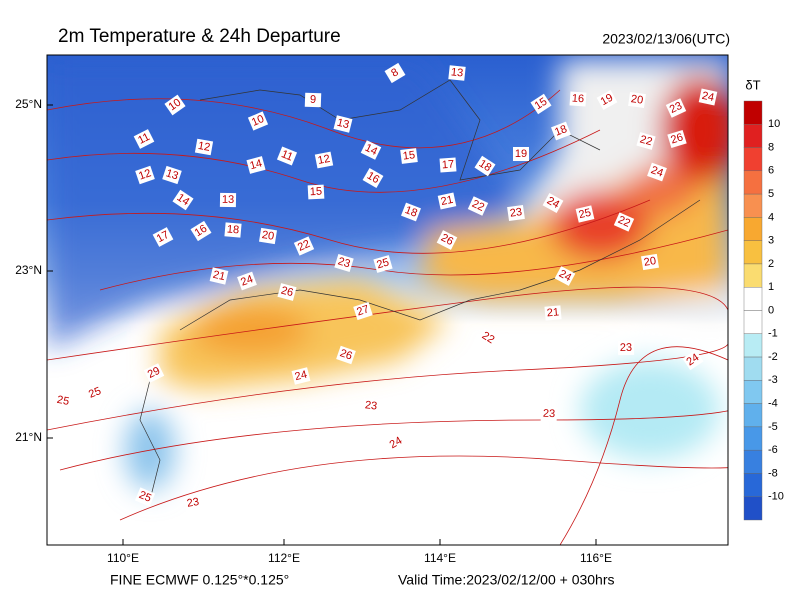  I want to click on colorbar-tick-label: 3, so click(771, 241).